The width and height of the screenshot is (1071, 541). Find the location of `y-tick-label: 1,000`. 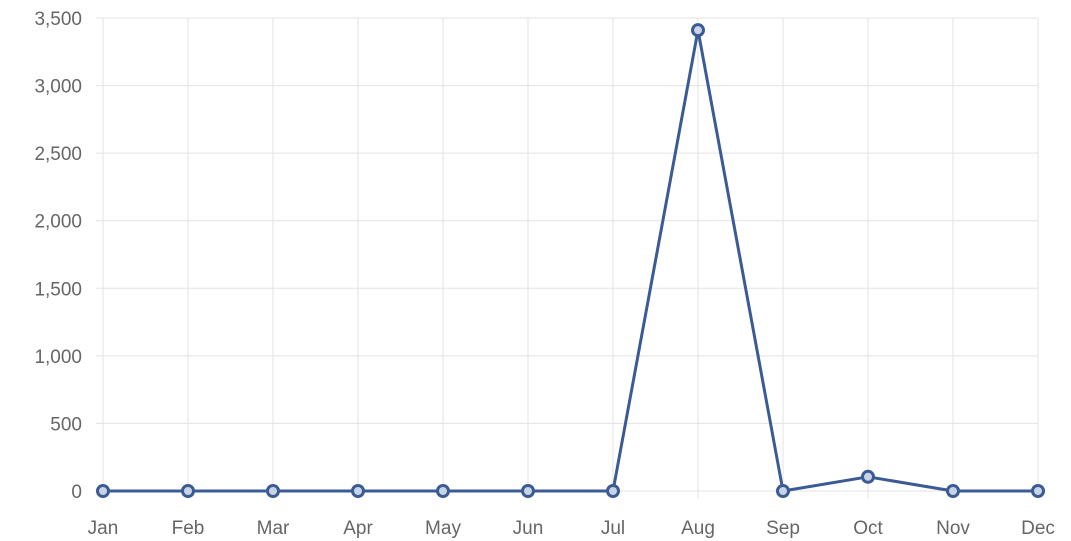

y-tick-label: 1,000 is located at coordinates (58, 357).